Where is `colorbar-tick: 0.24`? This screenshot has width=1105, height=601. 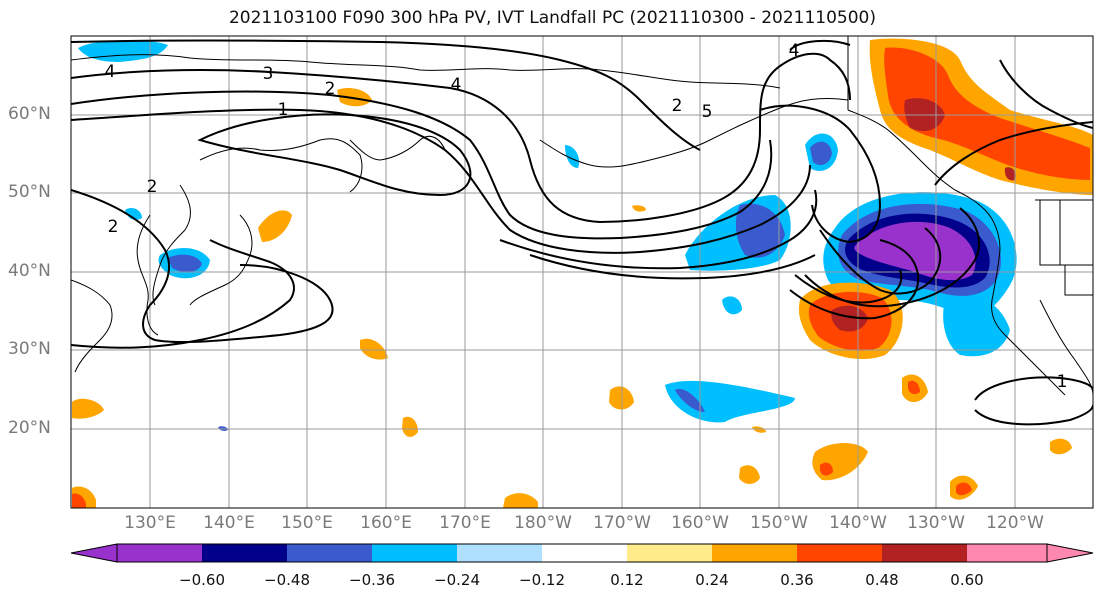 colorbar-tick: 0.24 is located at coordinates (712, 580).